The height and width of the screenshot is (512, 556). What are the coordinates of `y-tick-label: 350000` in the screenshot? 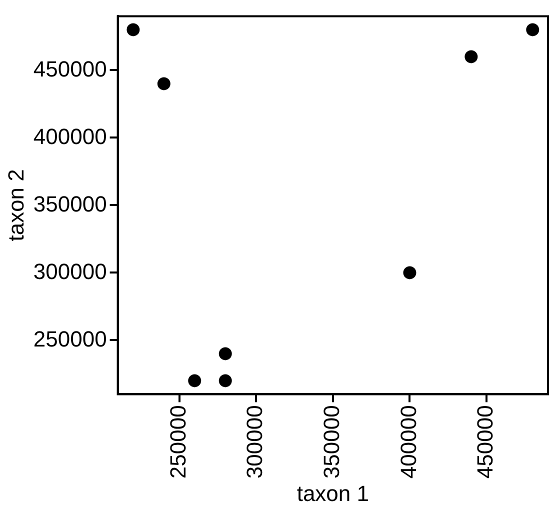 It's located at (70, 203).